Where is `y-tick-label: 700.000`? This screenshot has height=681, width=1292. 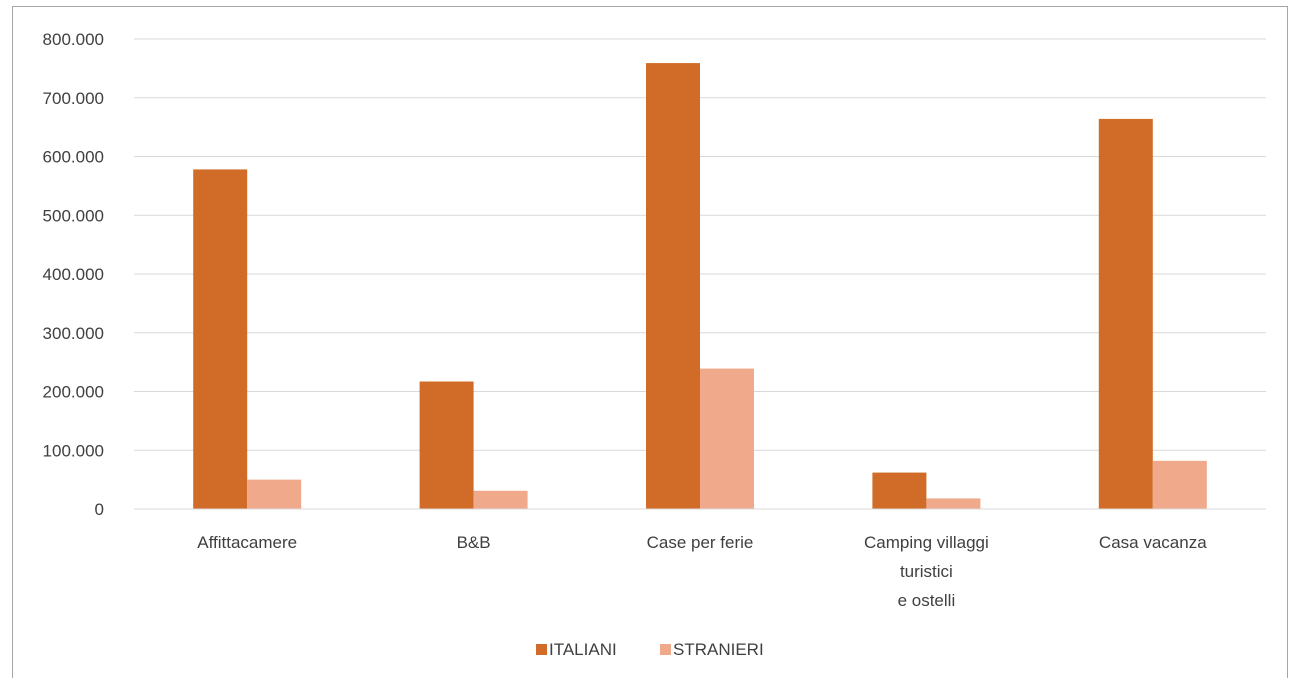
y-tick-label: 700.000 is located at coordinates (73, 98).